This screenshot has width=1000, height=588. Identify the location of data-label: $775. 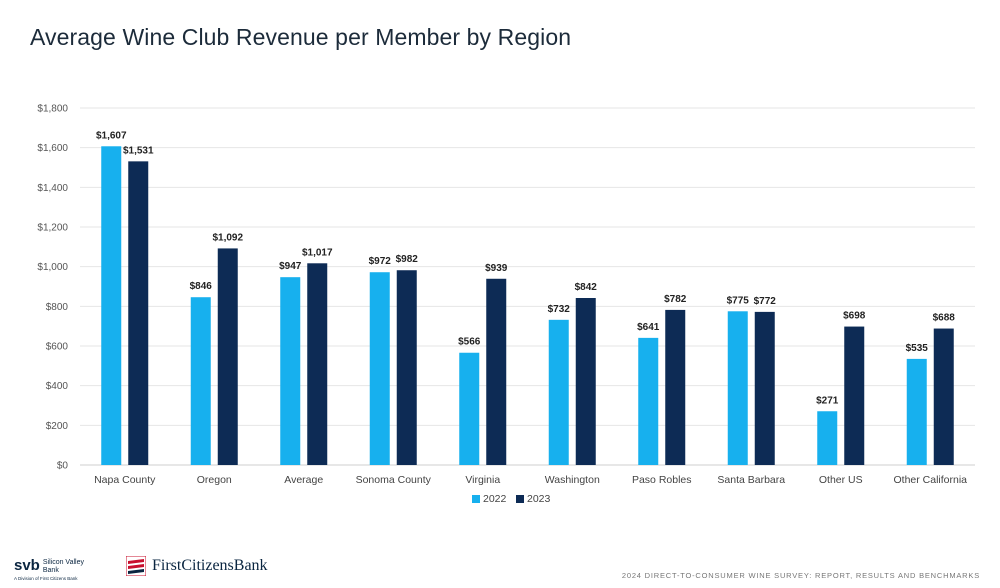
(738, 300).